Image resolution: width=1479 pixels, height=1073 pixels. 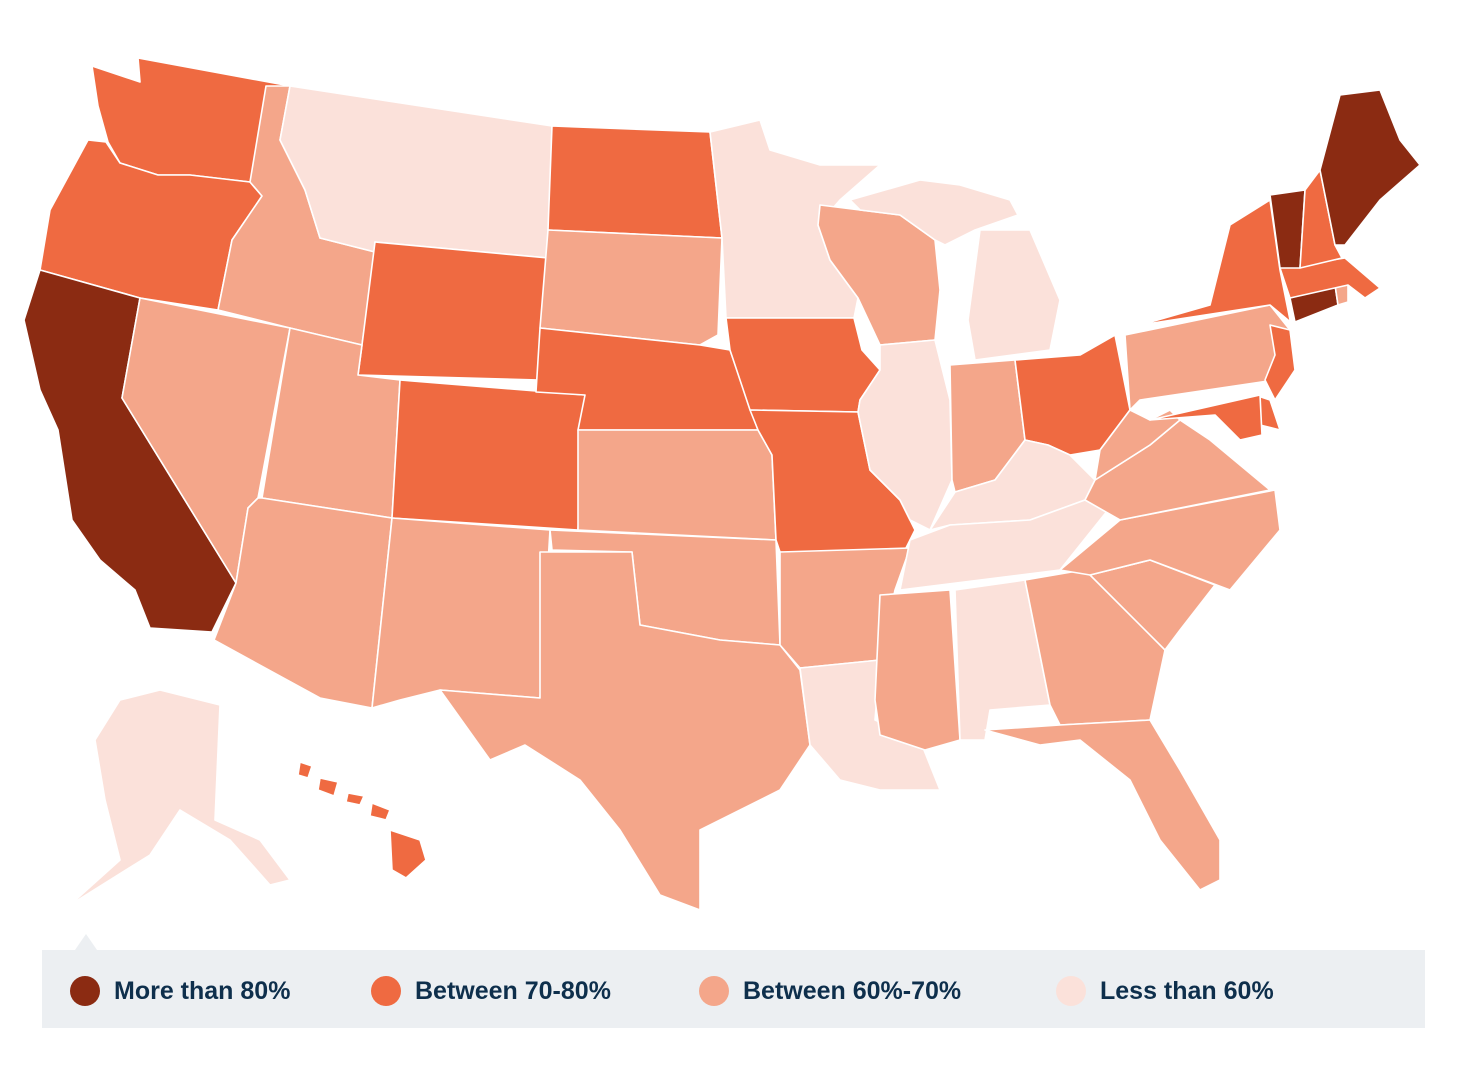 I want to click on state-ms, so click(x=917, y=670).